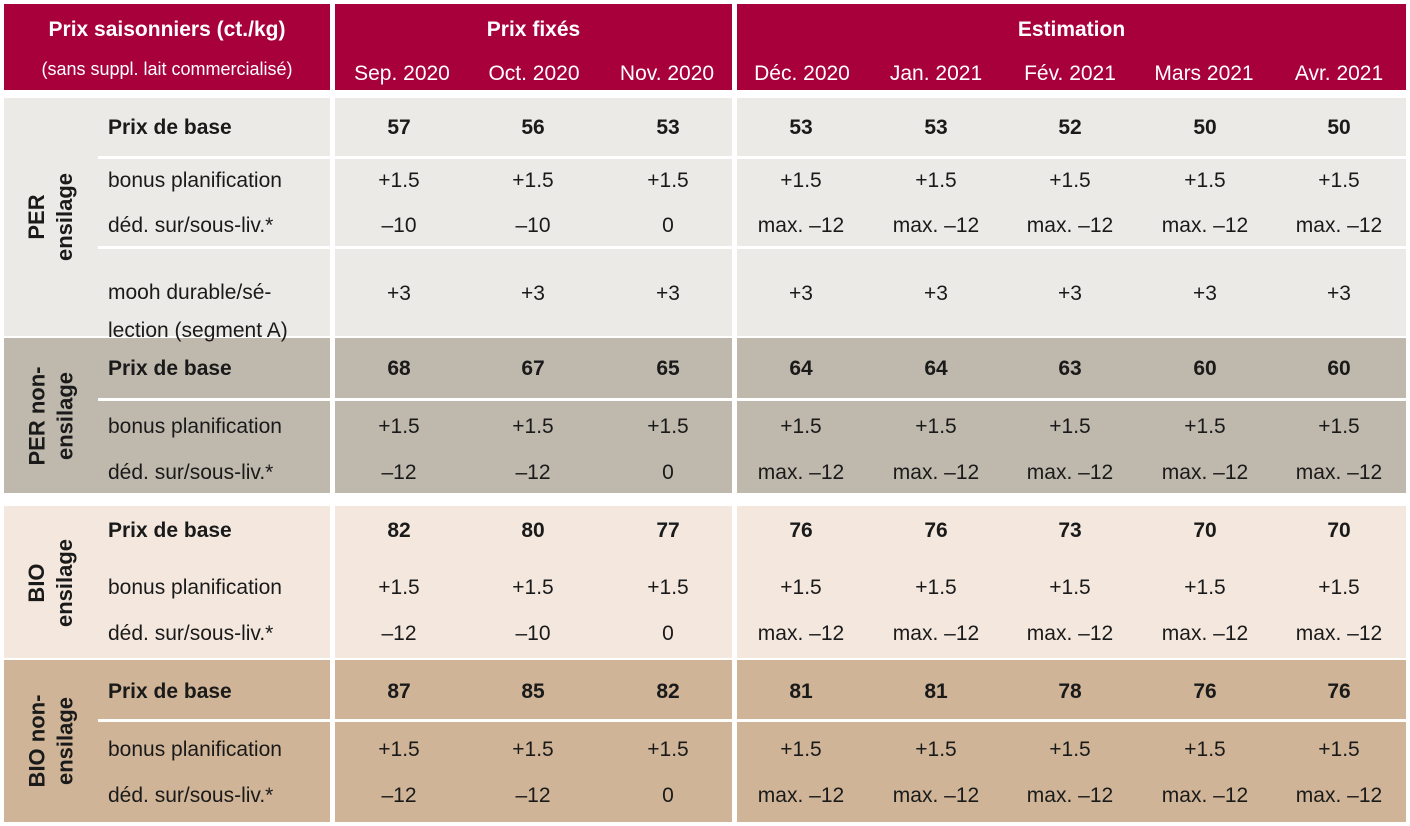 Image resolution: width=1410 pixels, height=826 pixels. What do you see at coordinates (167, 69) in the screenshot?
I see `table-subtitle: (sans suppl. lait commercialisé)` at bounding box center [167, 69].